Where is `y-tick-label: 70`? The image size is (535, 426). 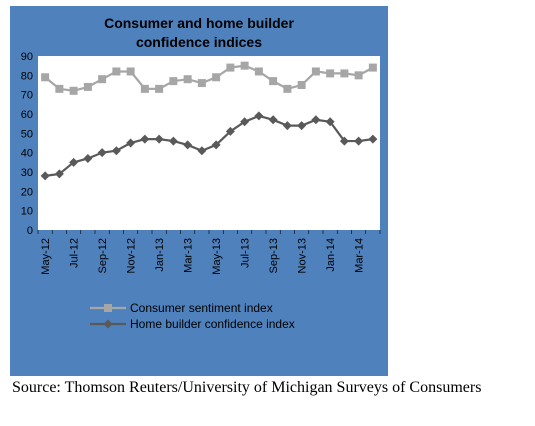
y-tick-label: 70 is located at coordinates (27, 96).